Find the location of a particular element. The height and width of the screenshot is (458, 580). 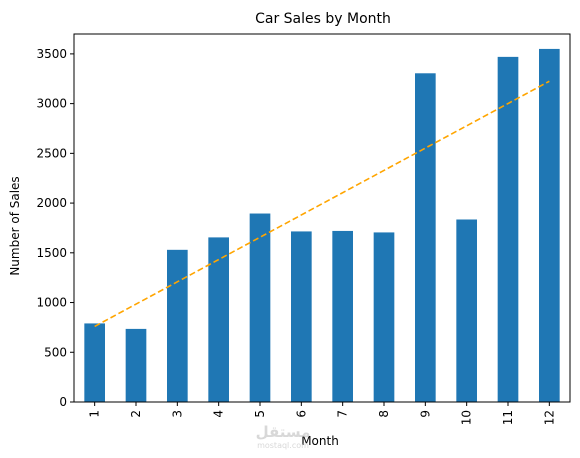

x-tick-label: 4 is located at coordinates (219, 414).